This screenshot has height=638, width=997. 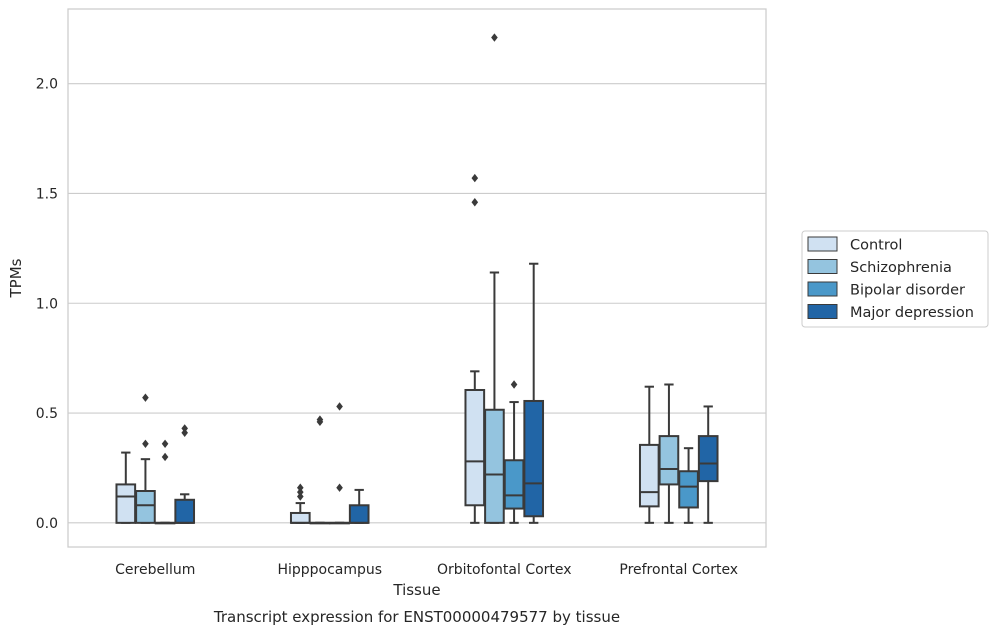 What do you see at coordinates (16, 278) in the screenshot?
I see `y-axis-label: TPMs` at bounding box center [16, 278].